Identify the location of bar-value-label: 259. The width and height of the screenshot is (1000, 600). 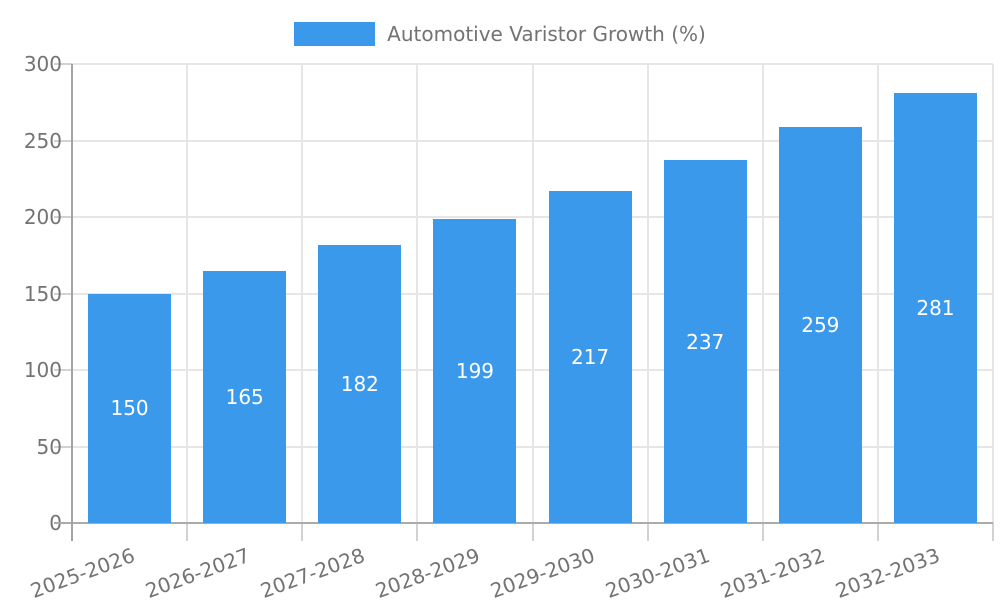
(820, 324).